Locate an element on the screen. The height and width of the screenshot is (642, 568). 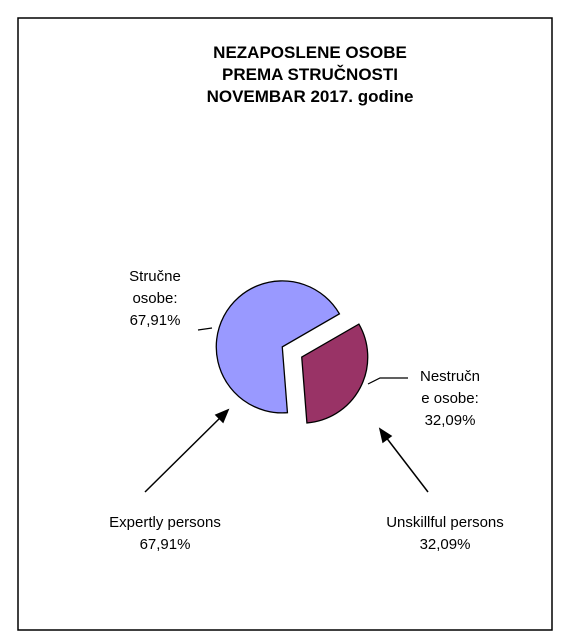
chart-title: NEZAPOSLENE OSOBE is located at coordinates (310, 52).